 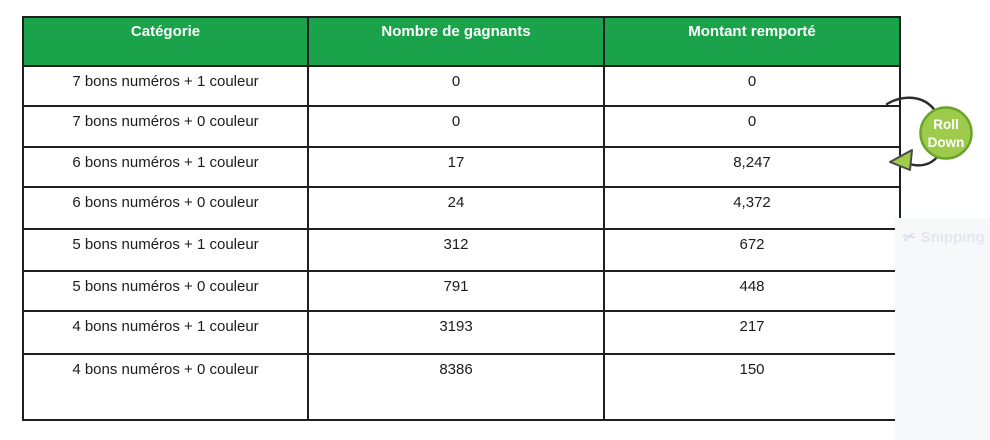 I want to click on category-cell: 7 bons numéros + 1 couleur, so click(x=165, y=86).